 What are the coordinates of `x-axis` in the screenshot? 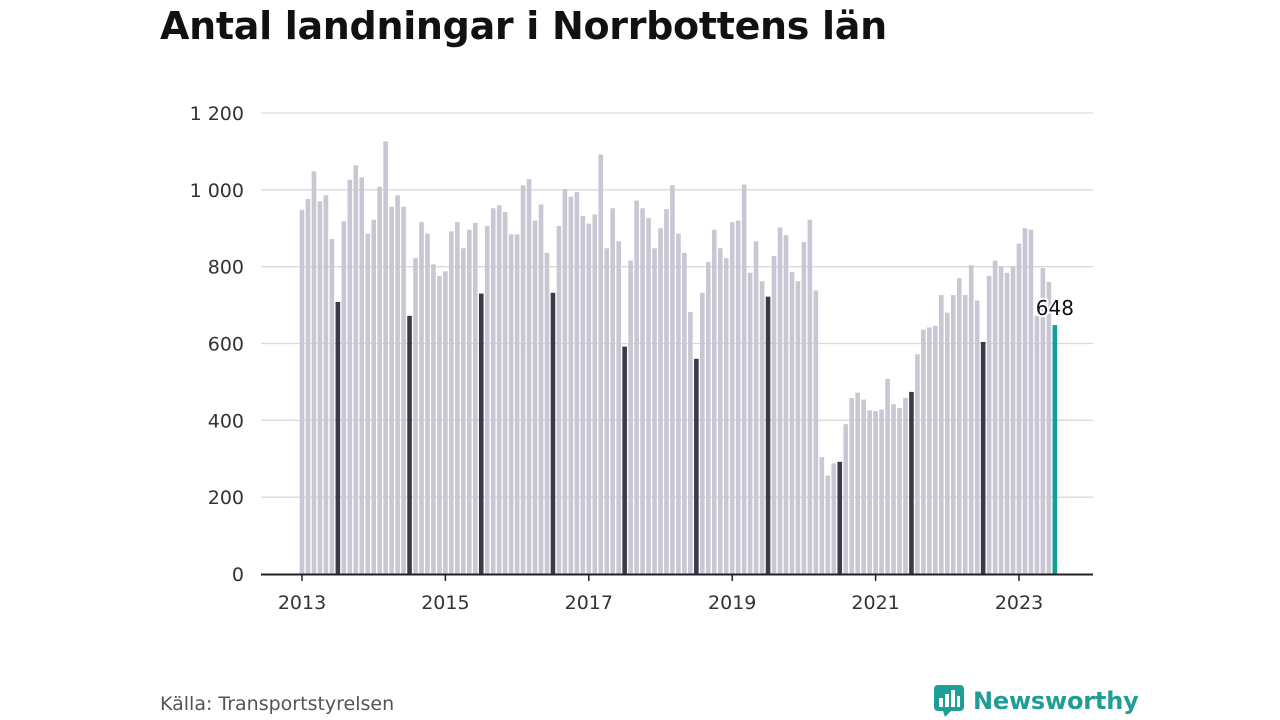 It's located at (677, 577).